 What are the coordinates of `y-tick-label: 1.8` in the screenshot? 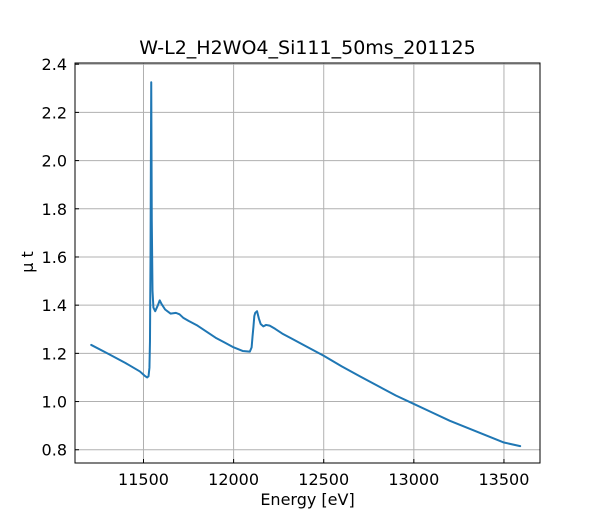 It's located at (54, 209).